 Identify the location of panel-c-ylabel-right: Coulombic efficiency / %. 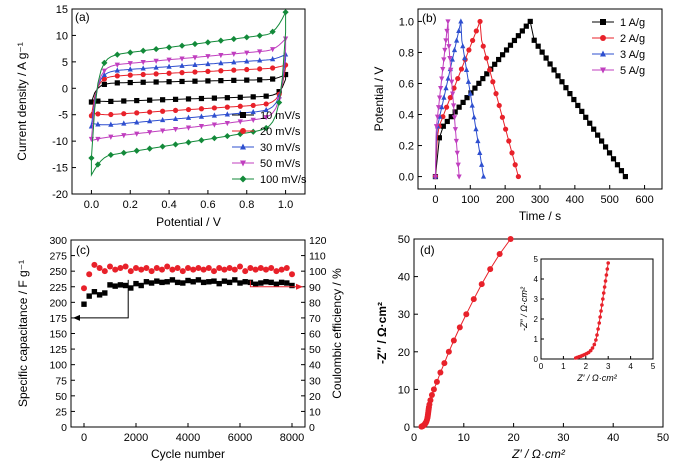
(337, 333).